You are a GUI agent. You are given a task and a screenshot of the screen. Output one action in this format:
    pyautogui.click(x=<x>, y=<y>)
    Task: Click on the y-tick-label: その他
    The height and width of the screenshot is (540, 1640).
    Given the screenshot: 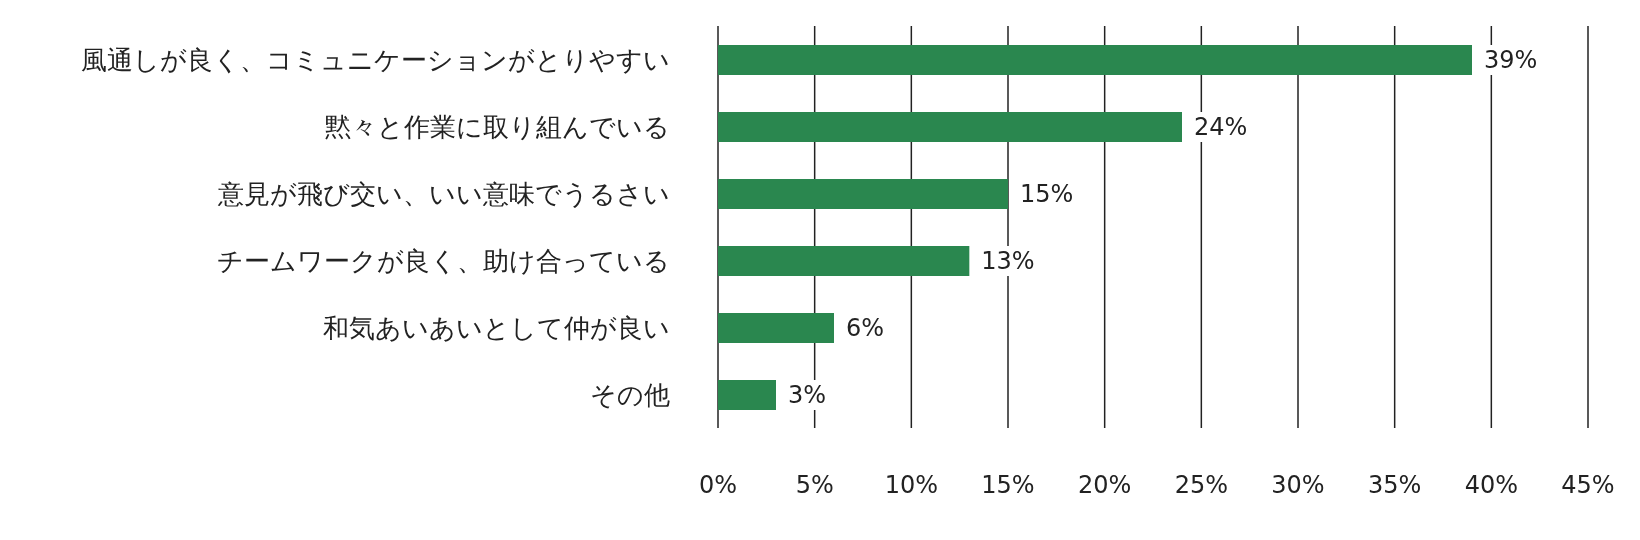 What is the action you would take?
    pyautogui.click(x=630, y=394)
    